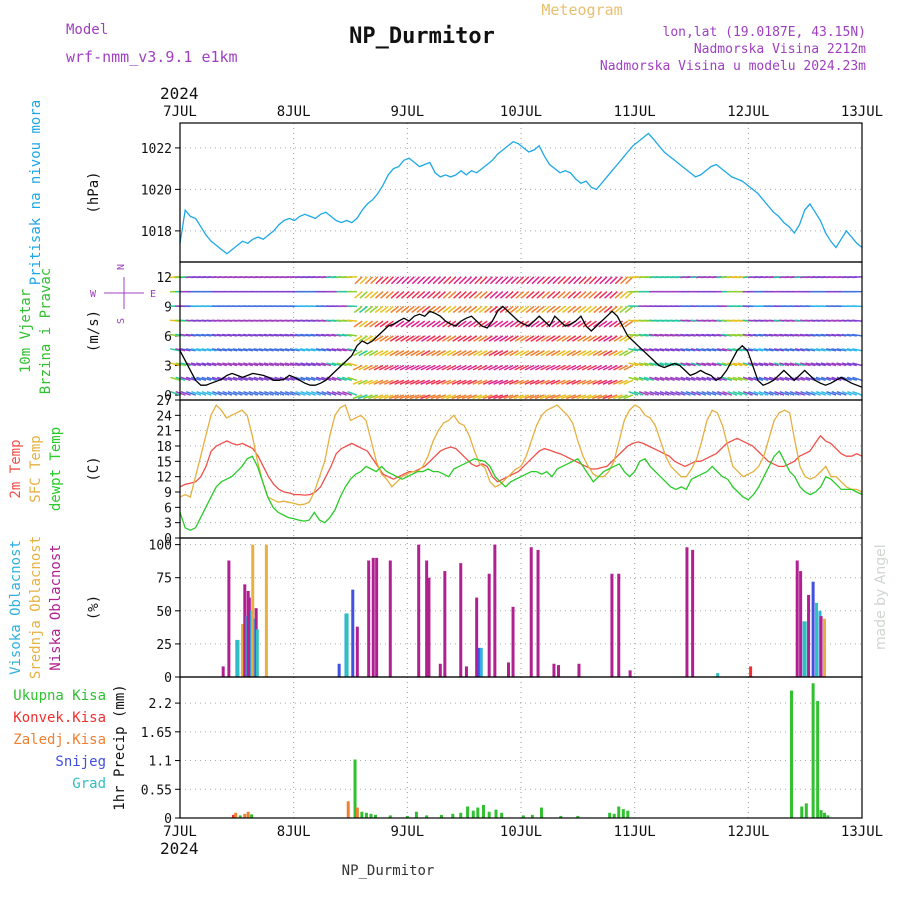  Describe the element at coordinates (87, 30) in the screenshot. I see `model-label: Model` at that location.